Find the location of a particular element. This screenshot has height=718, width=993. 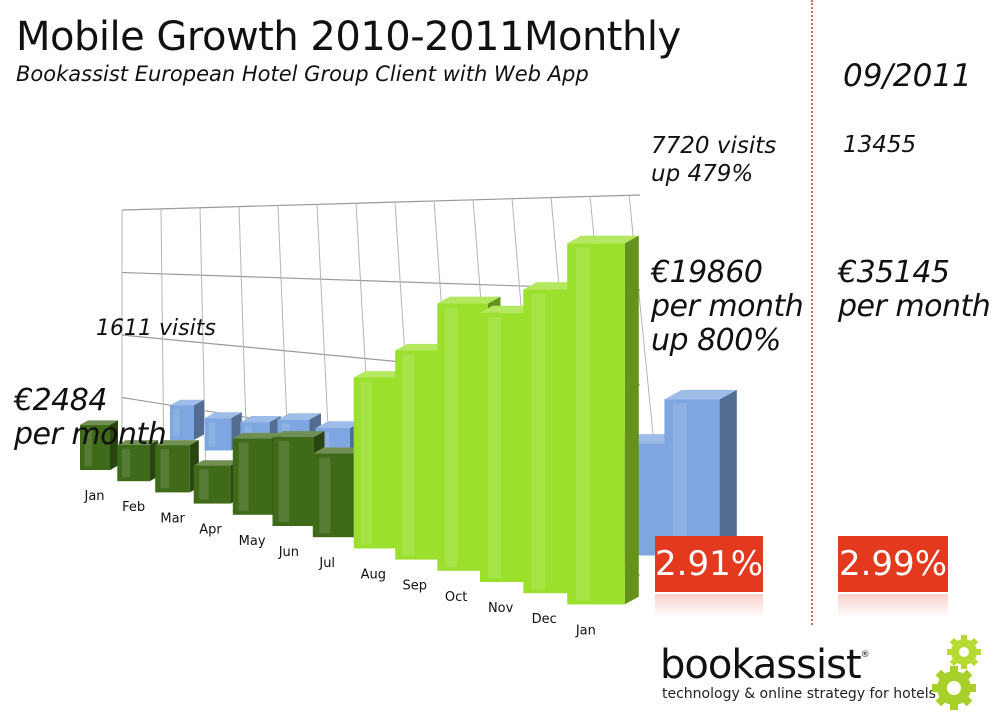

month-label: Apr is located at coordinates (210, 530).